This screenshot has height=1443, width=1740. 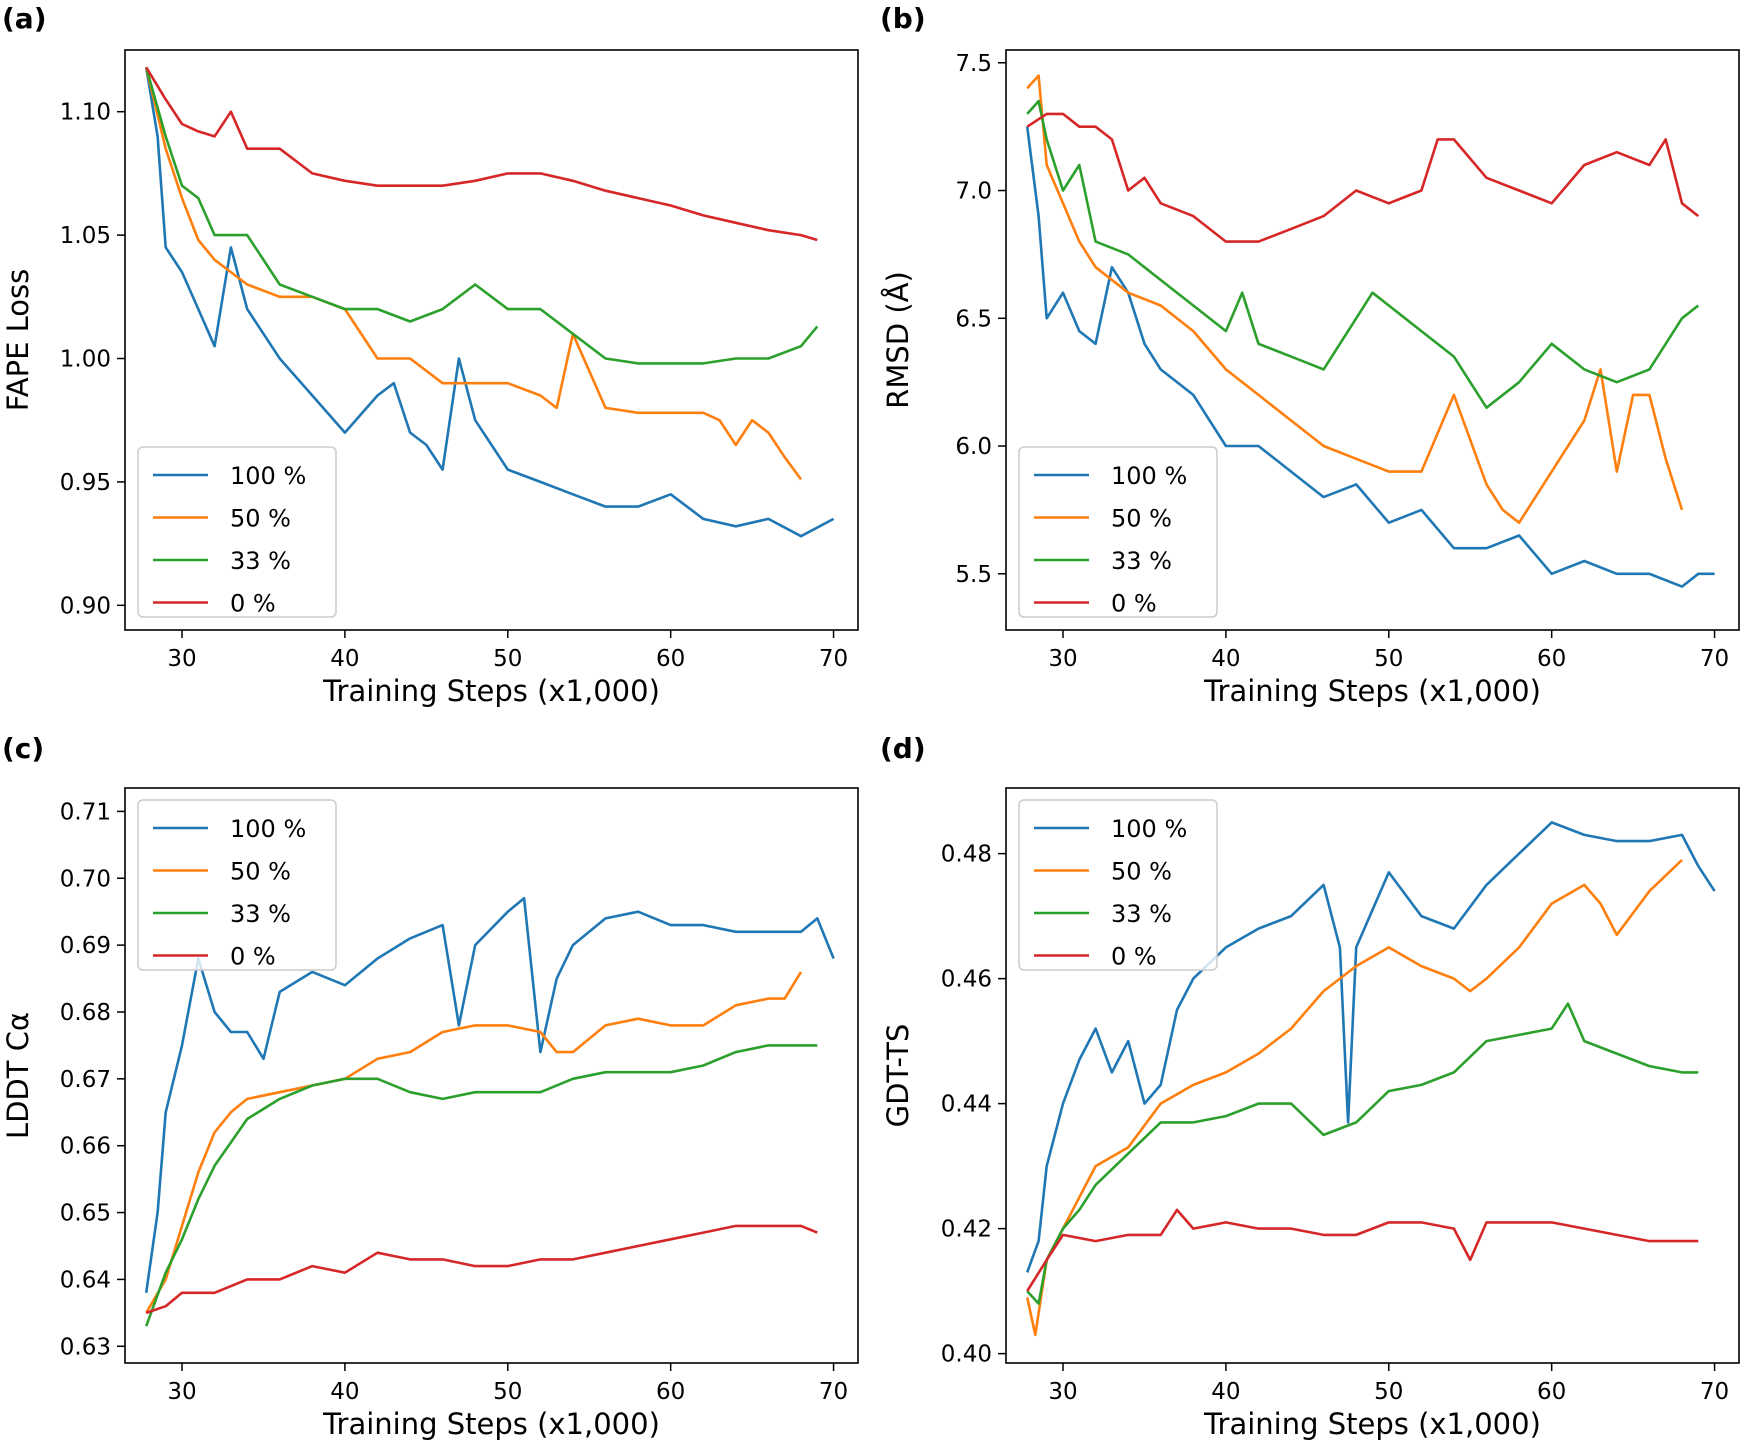 I want to click on y-tick-label: 0.69, so click(x=85, y=946).